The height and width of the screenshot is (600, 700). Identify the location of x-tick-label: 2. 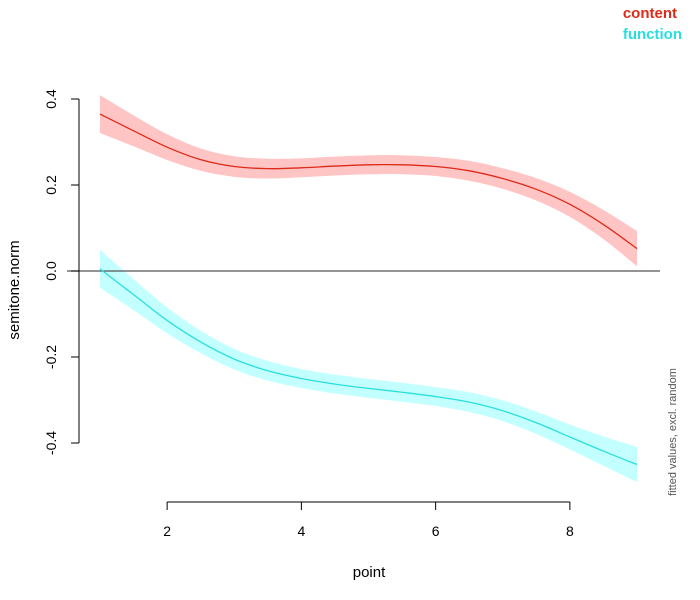
(167, 531).